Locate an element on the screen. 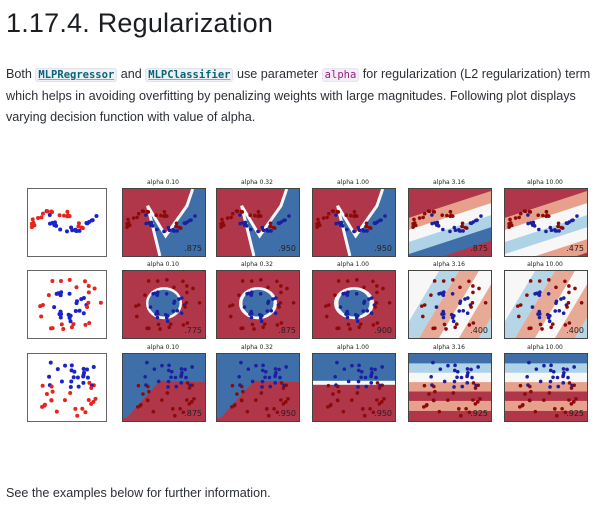 This screenshot has width=608, height=519. panel-title: alpha 3.16 is located at coordinates (449, 347).